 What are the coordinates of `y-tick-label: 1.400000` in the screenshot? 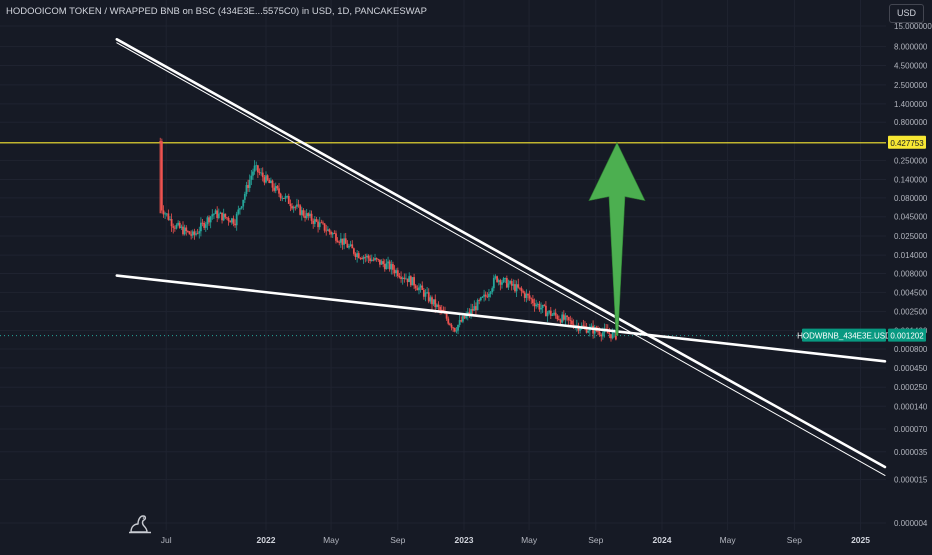 It's located at (911, 104).